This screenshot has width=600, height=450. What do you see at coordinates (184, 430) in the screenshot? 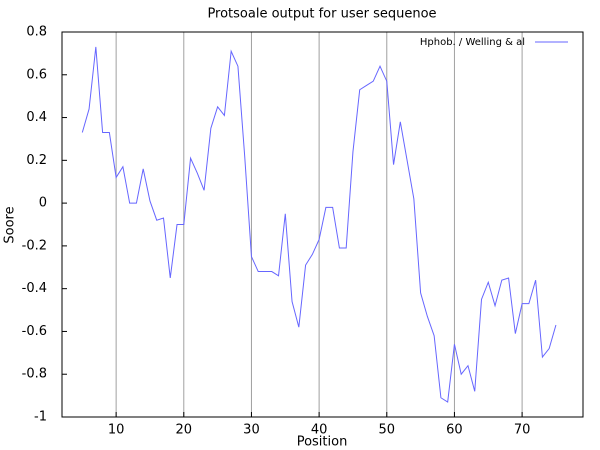
I see `x-tick-label: 20` at bounding box center [184, 430].